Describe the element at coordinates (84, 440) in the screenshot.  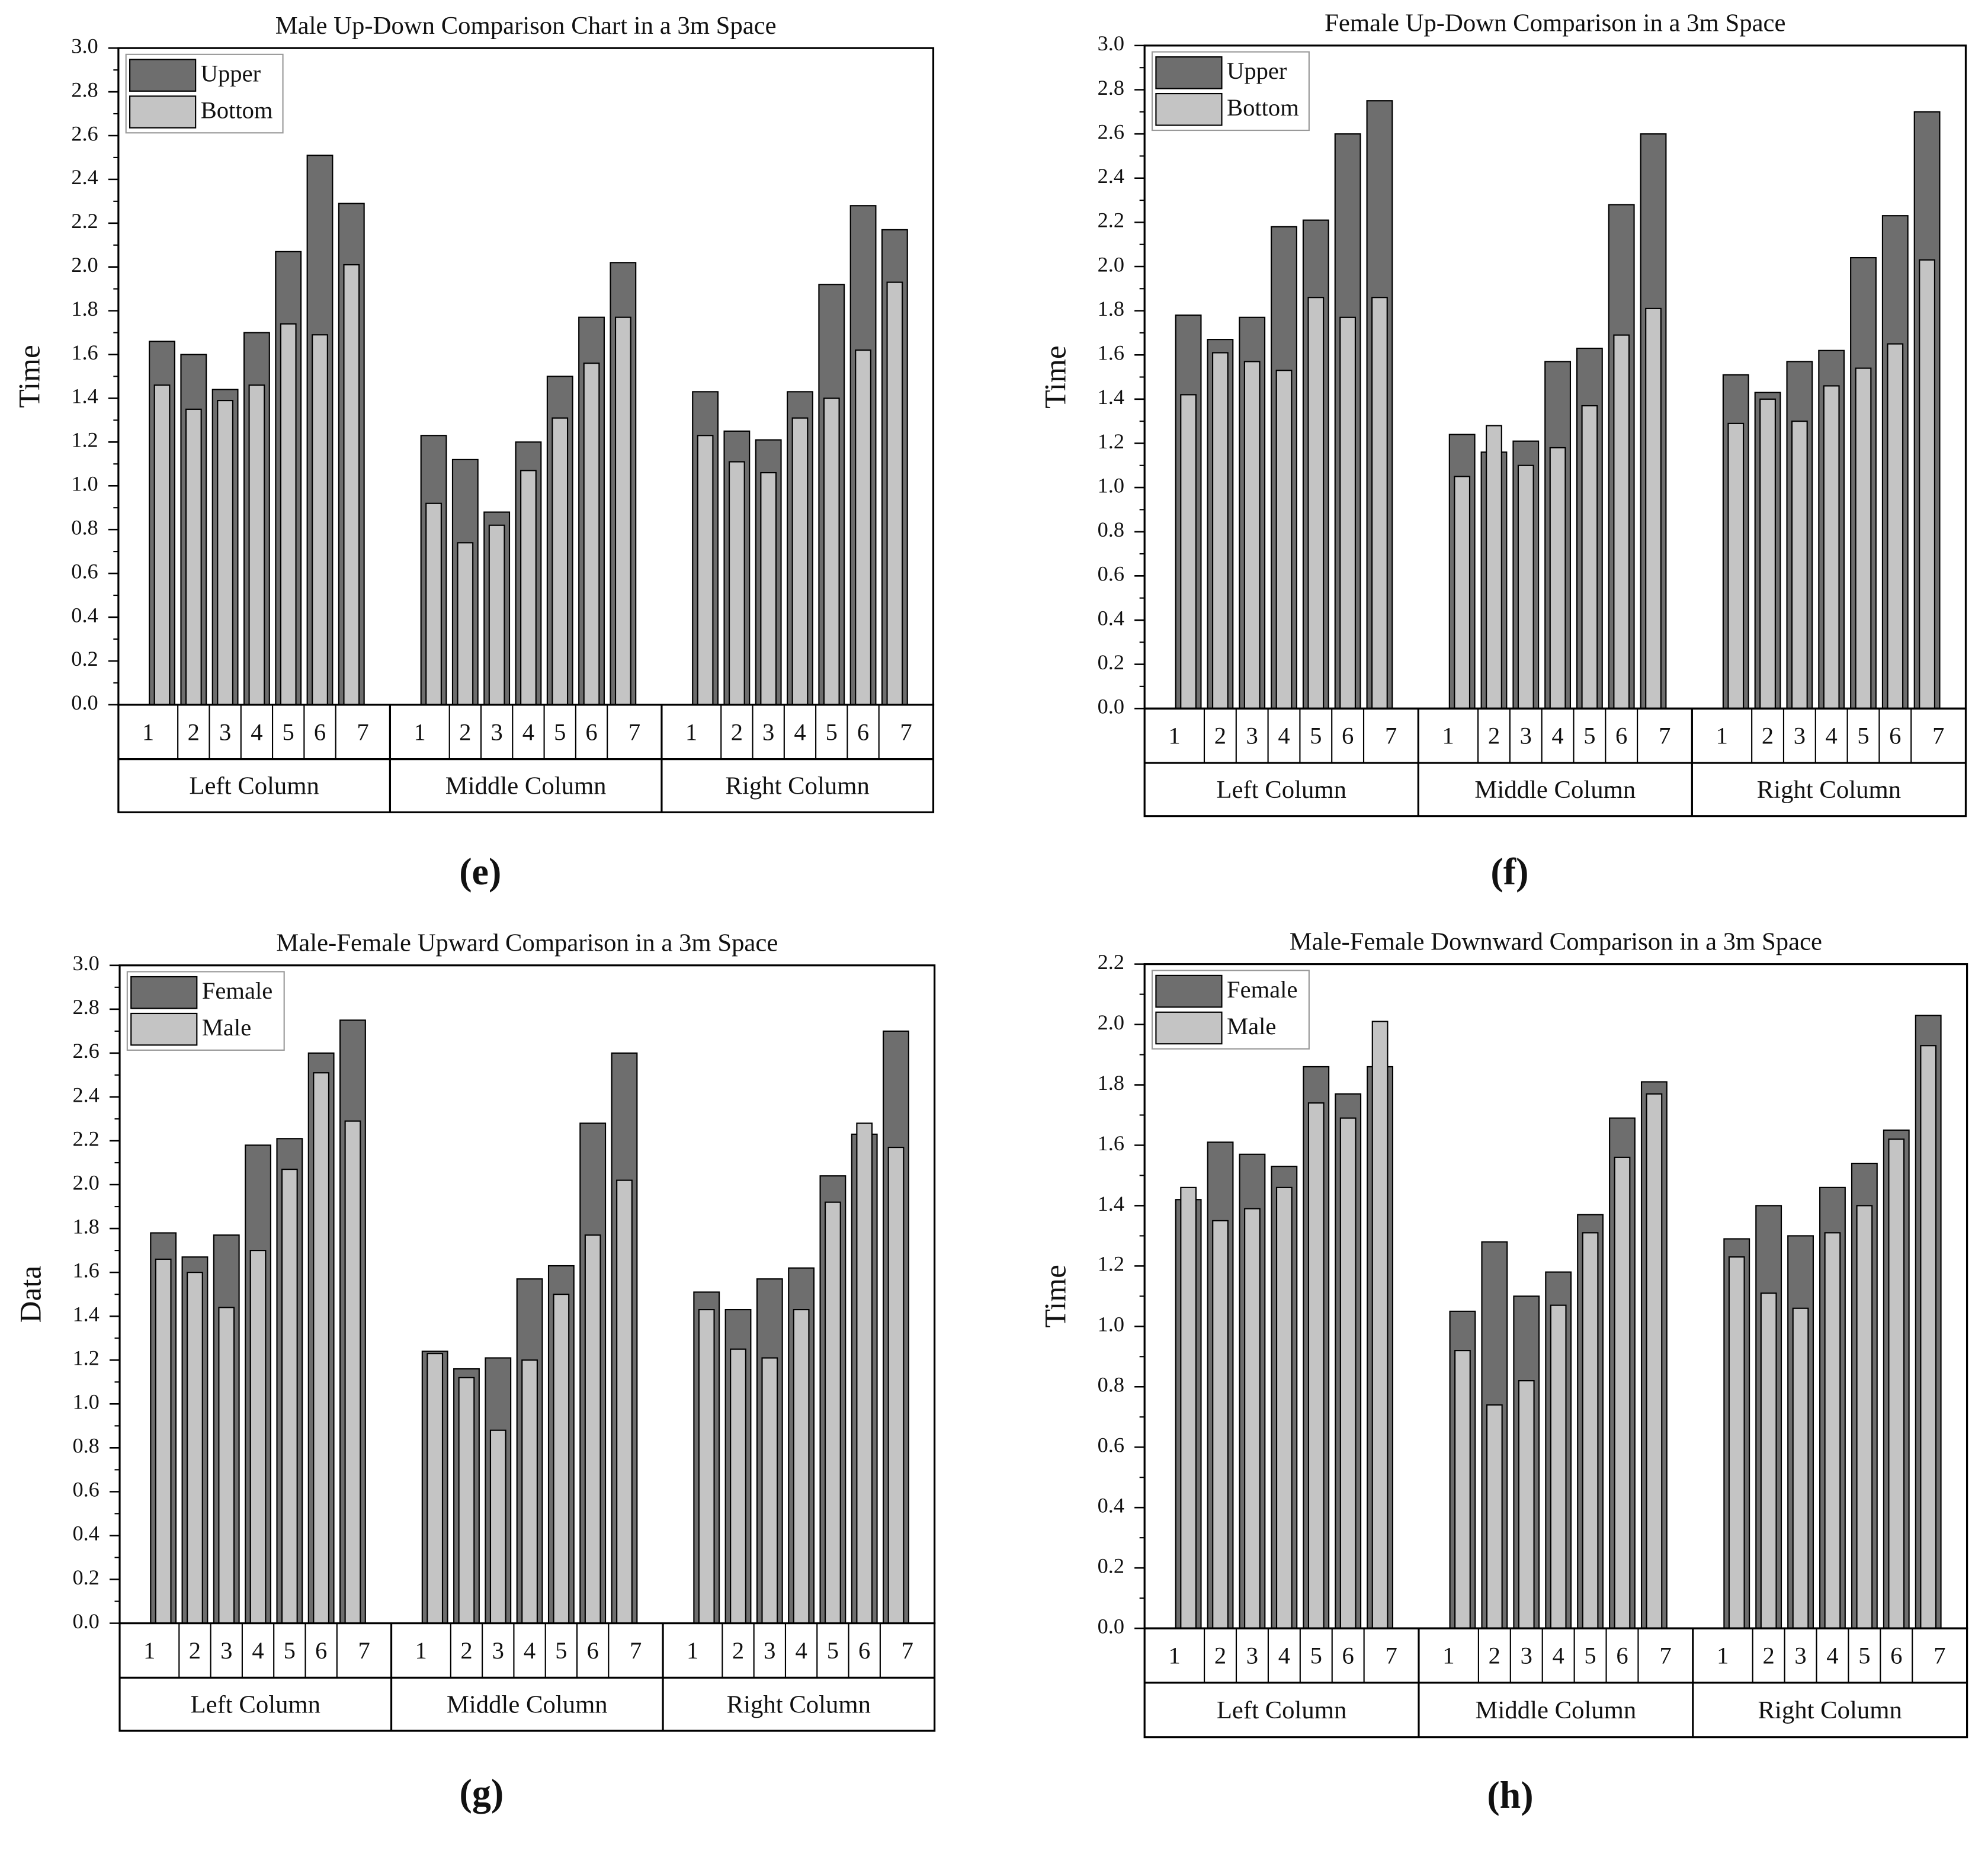
I see `y-tick-label: 1.2` at that location.